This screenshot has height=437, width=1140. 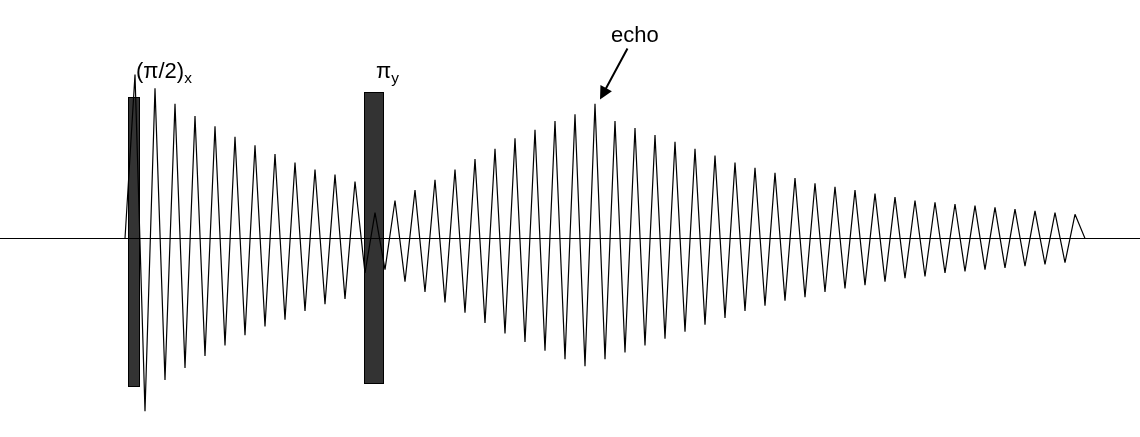 I want to click on annotation: π$_{y}$, so click(x=388, y=72).